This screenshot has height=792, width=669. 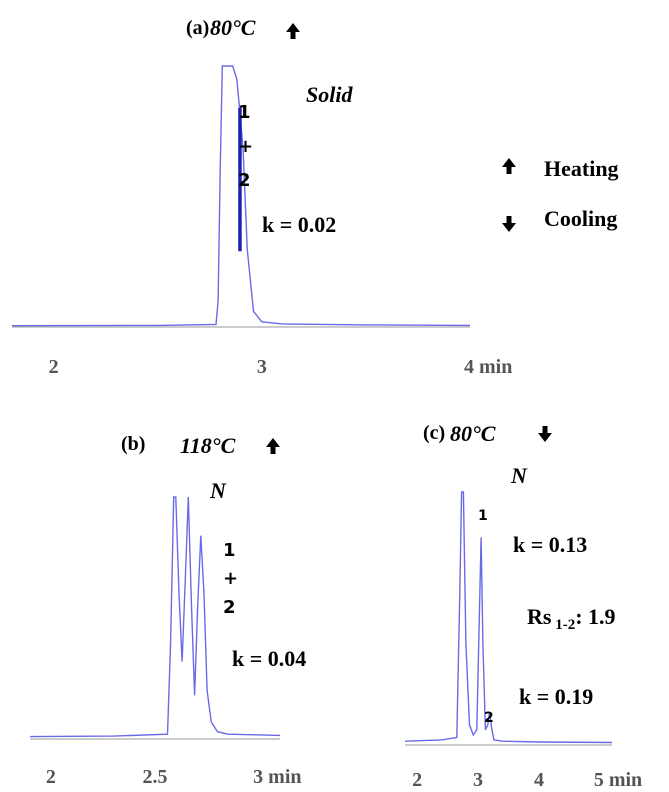 What do you see at coordinates (519, 475) in the screenshot?
I see `panel-c-phase: N` at bounding box center [519, 475].